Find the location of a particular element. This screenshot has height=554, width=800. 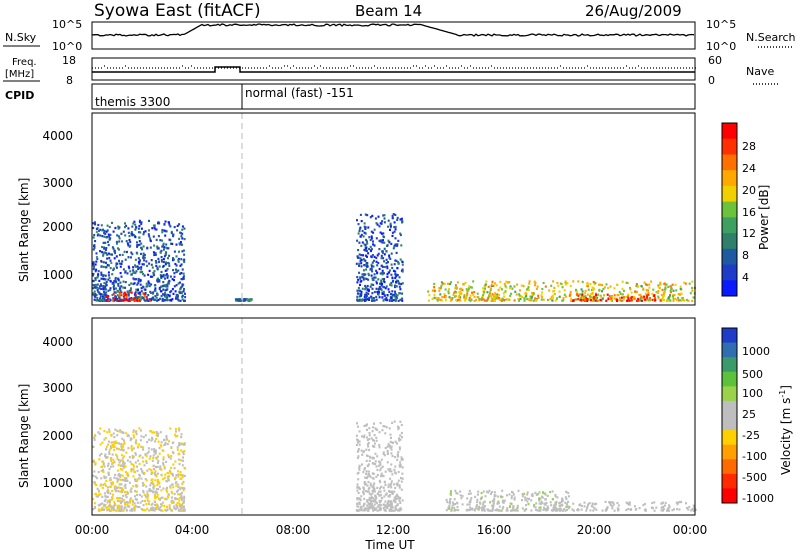

power-ytick-3000: 3000 is located at coordinates (57, 183).